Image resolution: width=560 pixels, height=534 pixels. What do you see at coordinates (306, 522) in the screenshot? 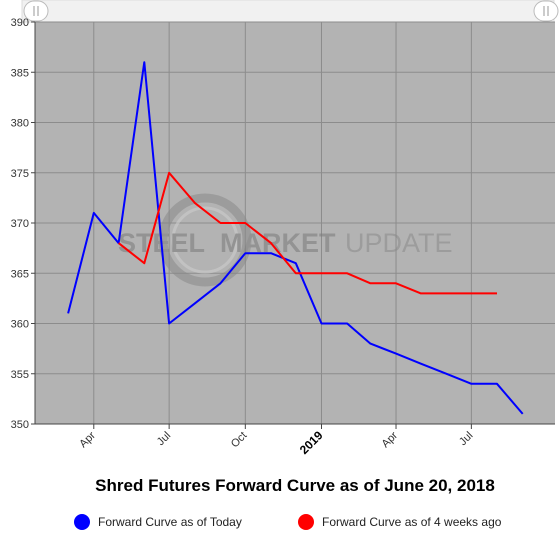
I see `legend-marker-4-weeks-ago` at bounding box center [306, 522].